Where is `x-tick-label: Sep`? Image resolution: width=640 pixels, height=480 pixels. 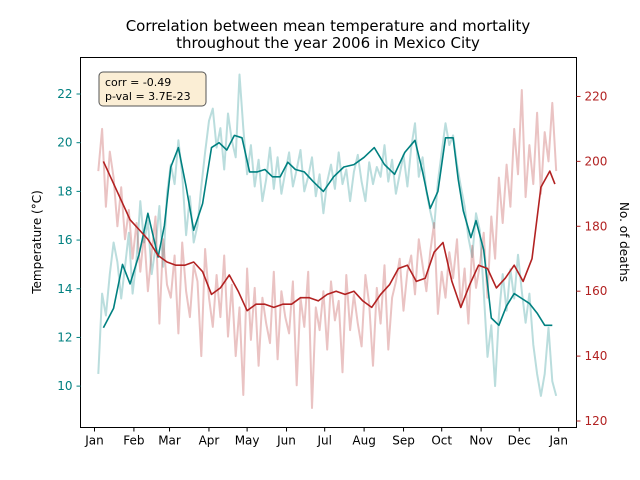
x-tick-label: Sep is located at coordinates (403, 441).